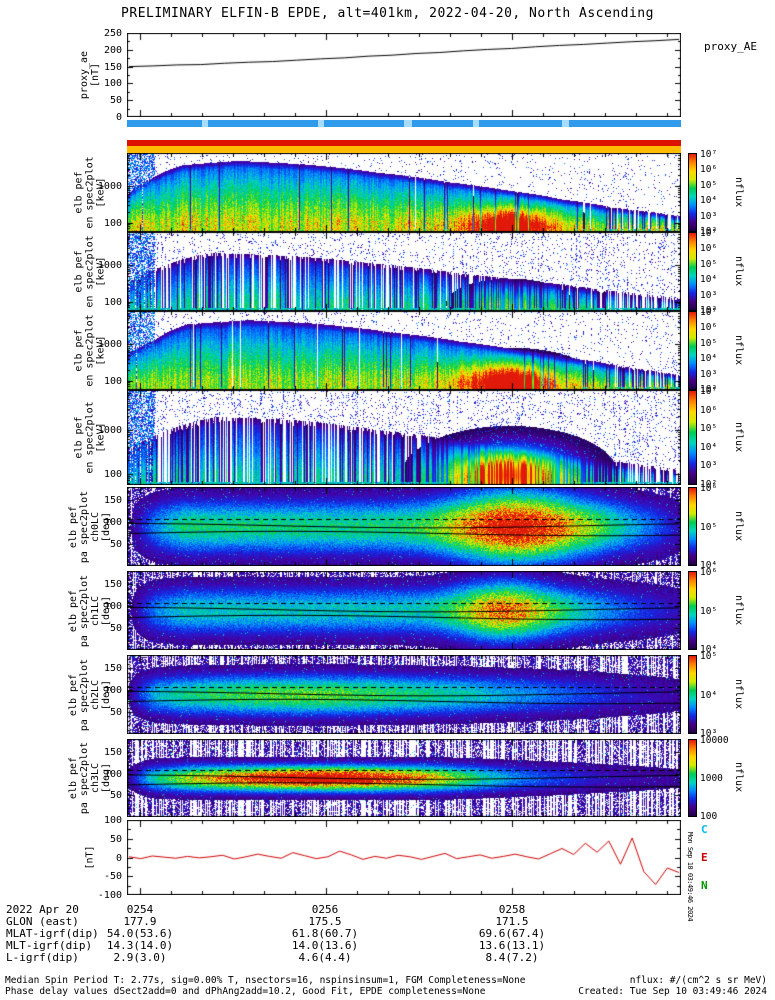 This screenshot has width=775, height=1000. I want to click on side-timestamp: Mon Sep 10 03:49:46 2024, so click(690, 877).